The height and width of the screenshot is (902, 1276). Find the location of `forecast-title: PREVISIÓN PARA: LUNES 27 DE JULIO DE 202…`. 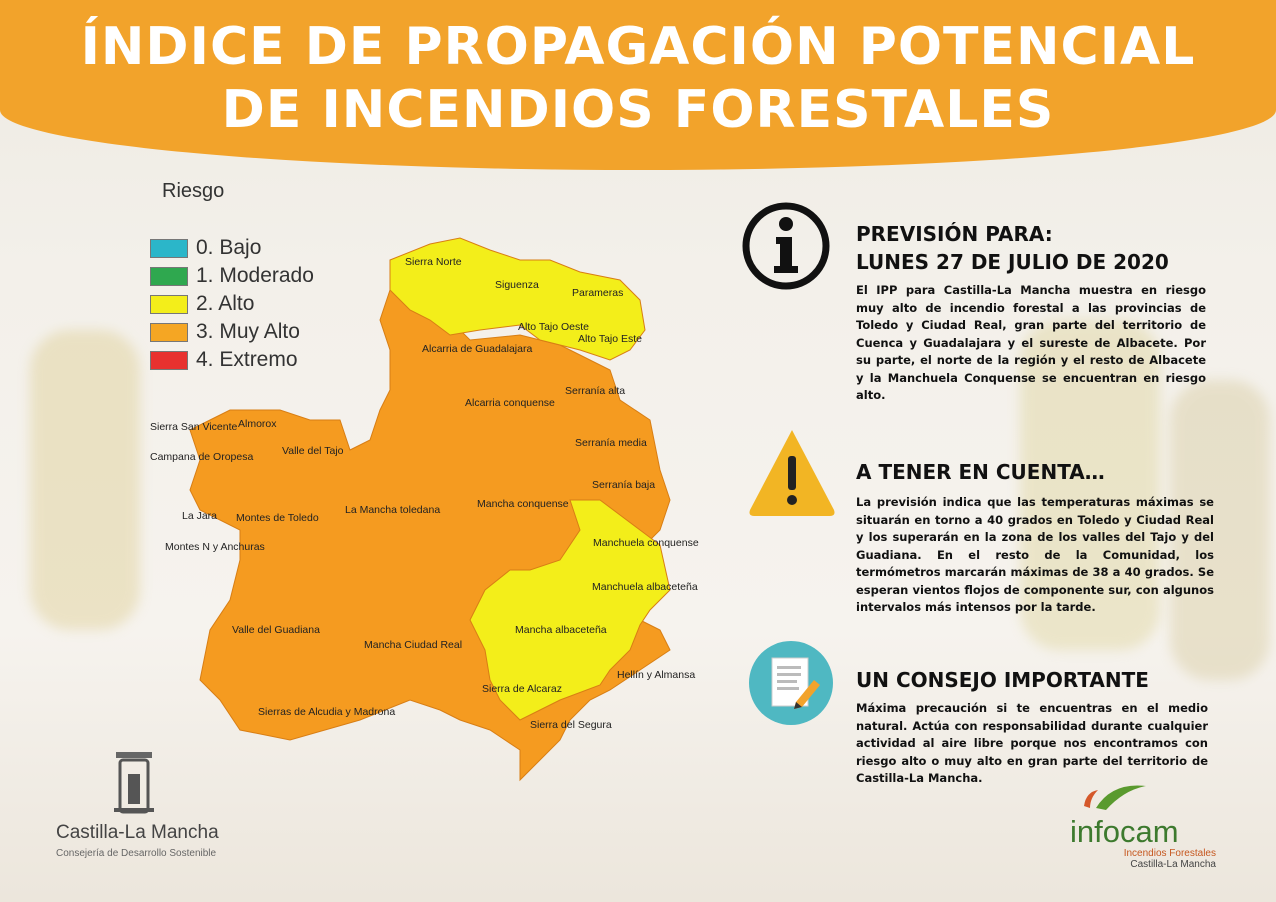

forecast-title: PREVISIÓN PARA: LUNES 27 DE JULIO DE 202… is located at coordinates (1012, 248).